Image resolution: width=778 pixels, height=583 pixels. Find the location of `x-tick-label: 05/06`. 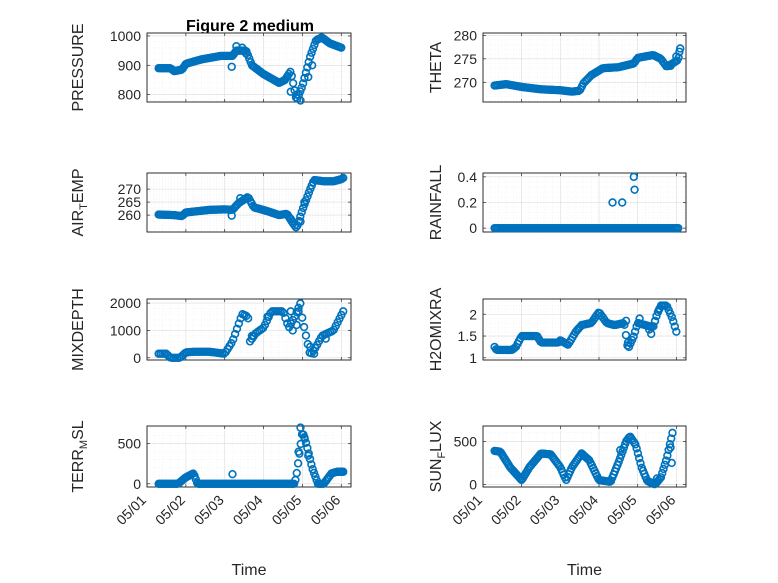

x-tick-label: 05/06 is located at coordinates (660, 510).